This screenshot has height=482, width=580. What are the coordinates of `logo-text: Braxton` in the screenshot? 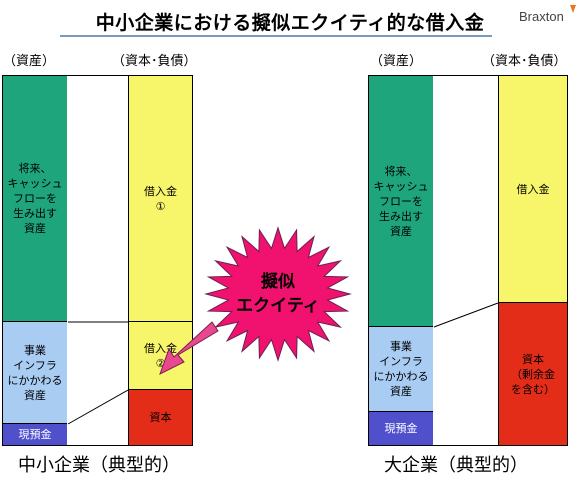 It's located at (541, 16).